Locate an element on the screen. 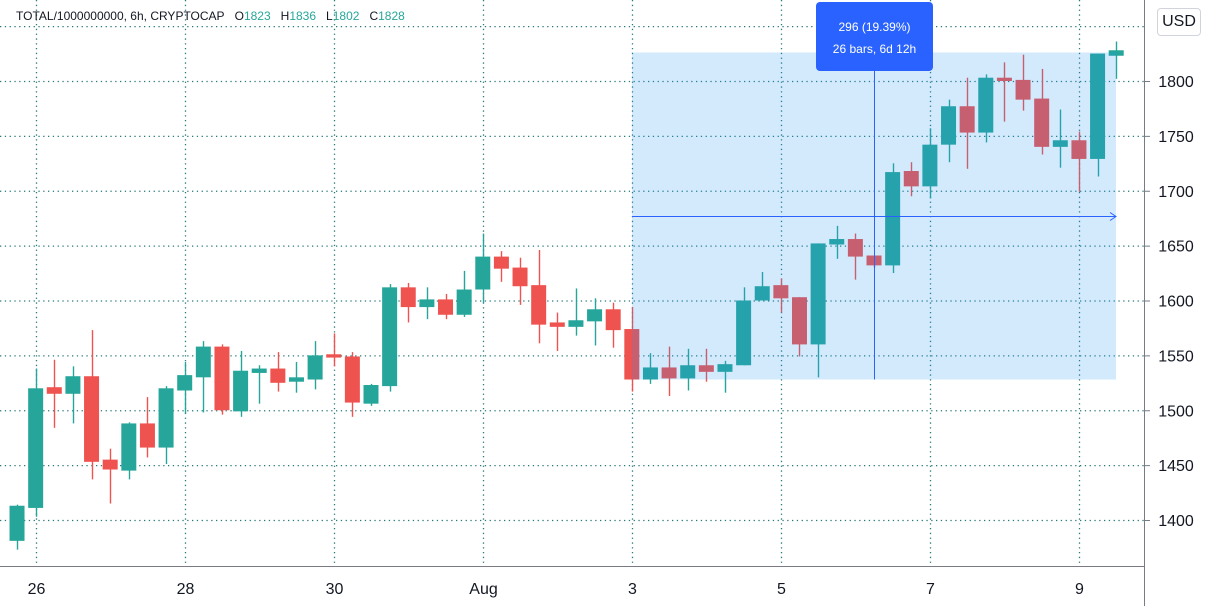 This screenshot has width=1209, height=606. currency-button: USD is located at coordinates (1179, 22).